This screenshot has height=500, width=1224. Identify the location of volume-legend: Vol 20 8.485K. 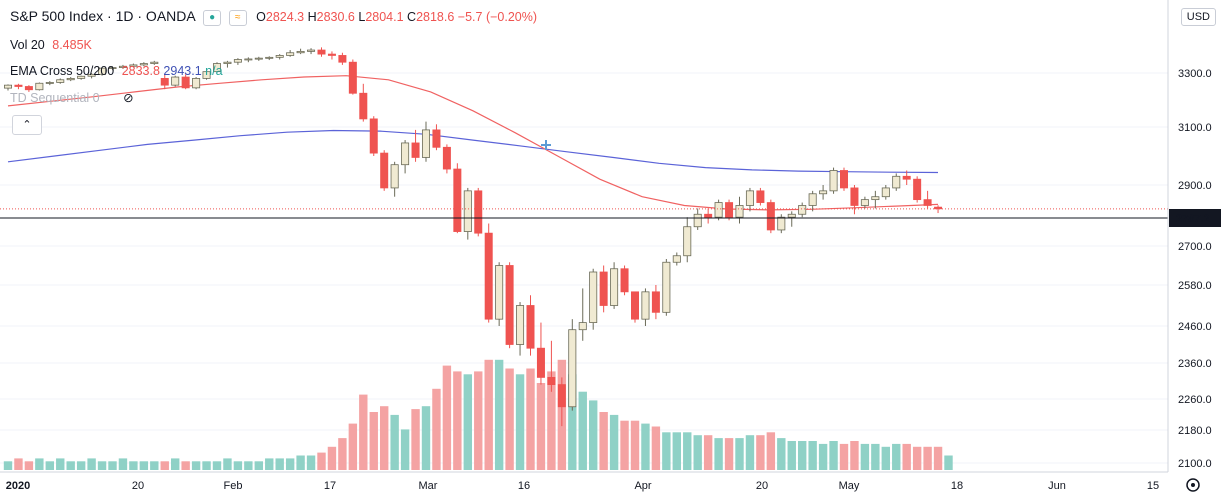
(51, 45).